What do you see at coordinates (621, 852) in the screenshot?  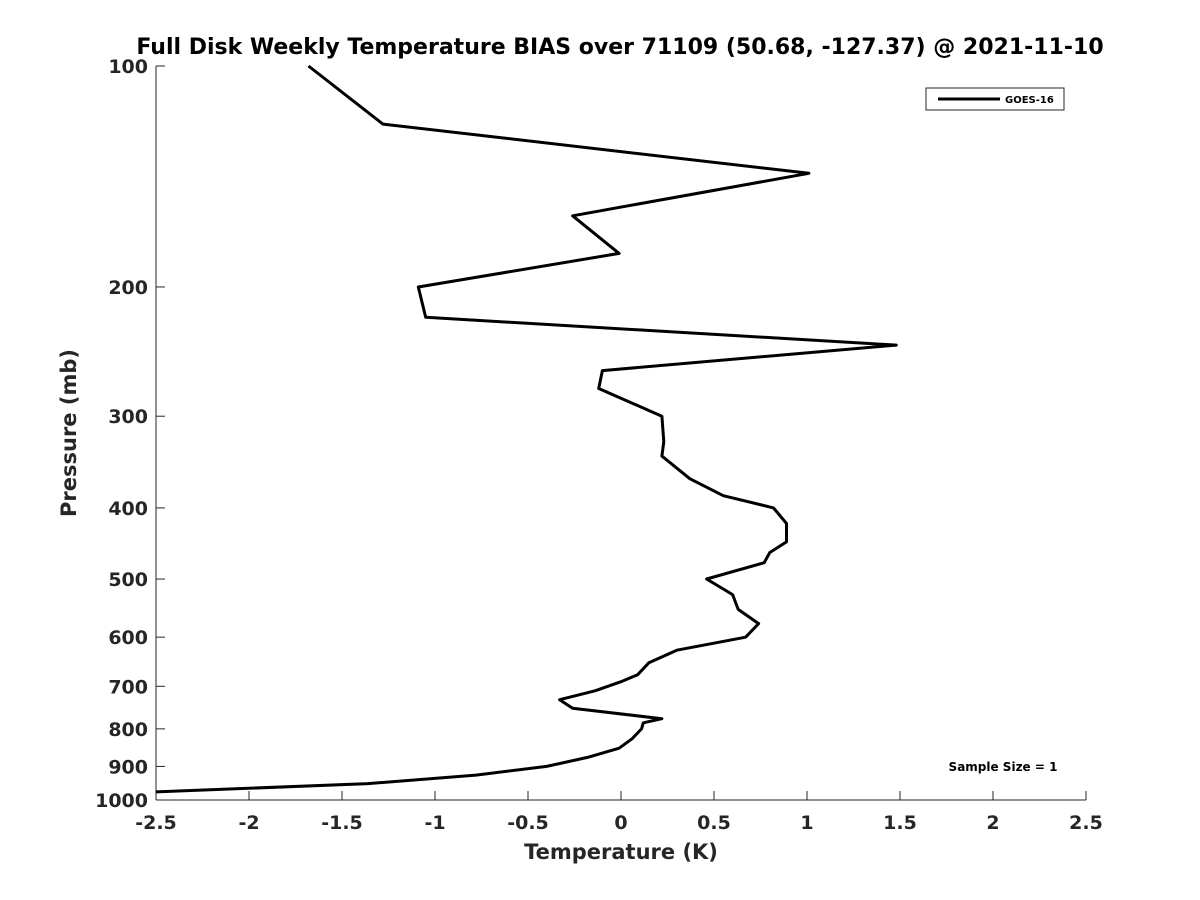 I see `x-axis-label: Temperature (K)` at bounding box center [621, 852].